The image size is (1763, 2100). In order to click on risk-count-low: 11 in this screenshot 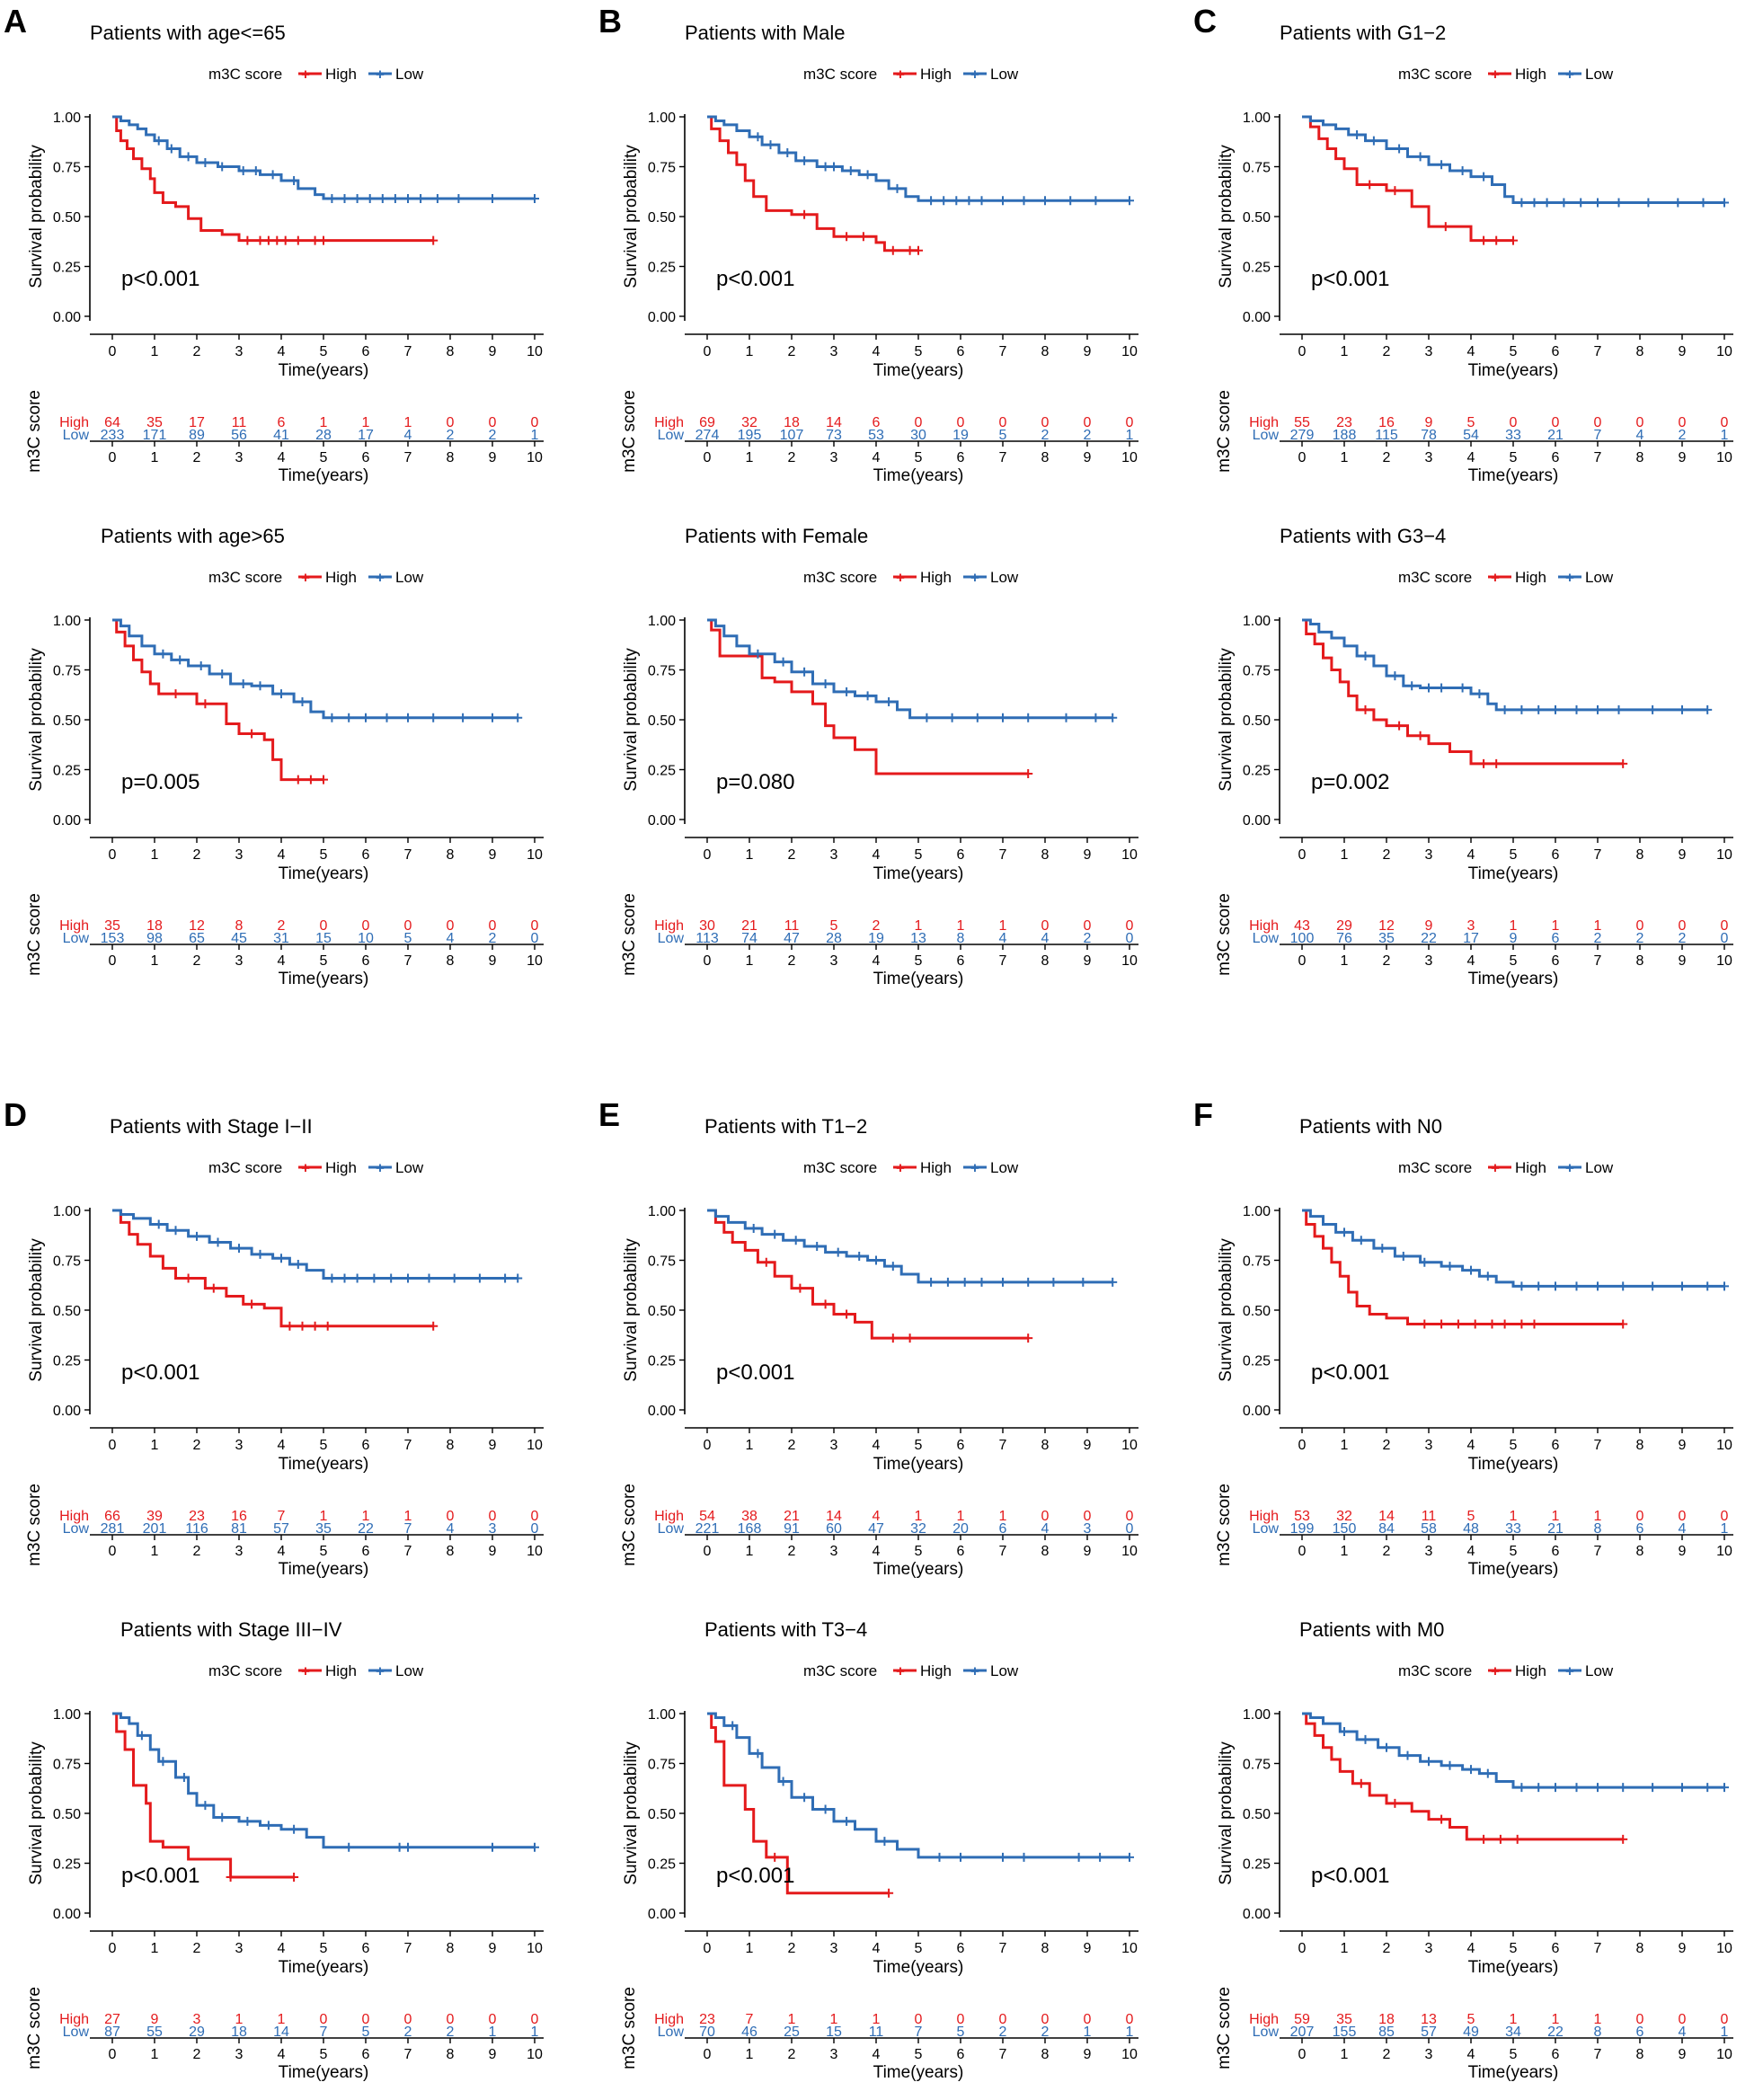, I will do `click(876, 2032)`.